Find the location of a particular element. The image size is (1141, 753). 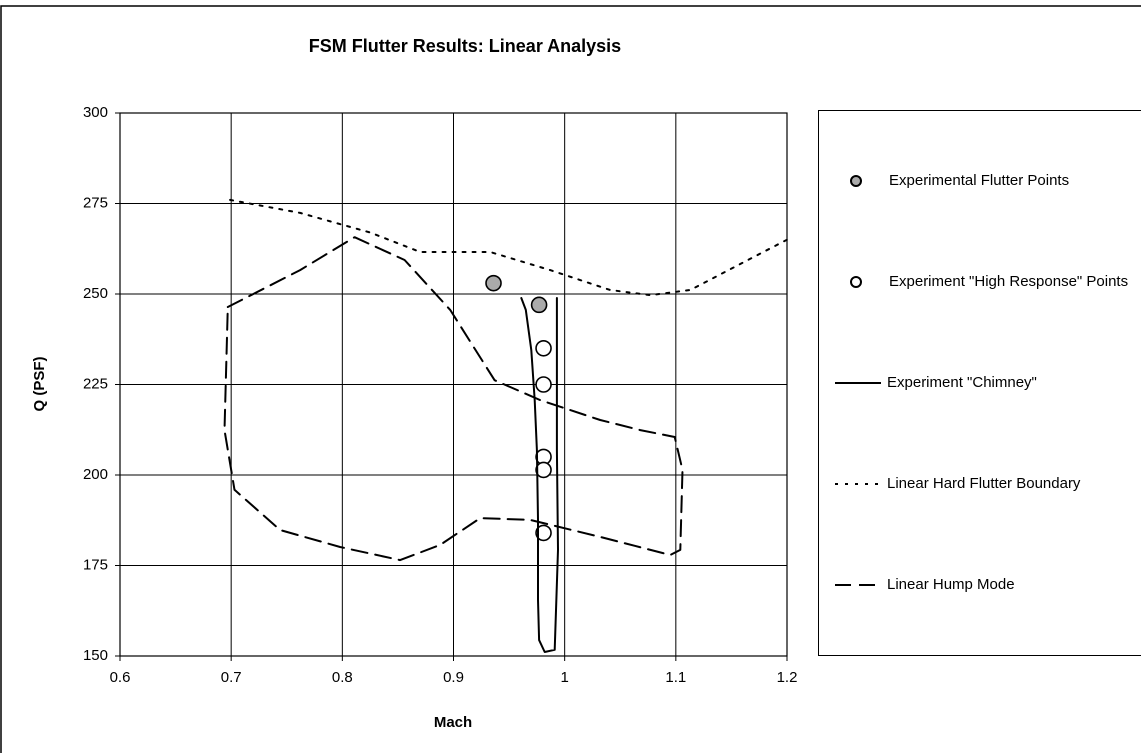

legend-entry: Linear Hard Flutter Boundary is located at coordinates (980, 484).